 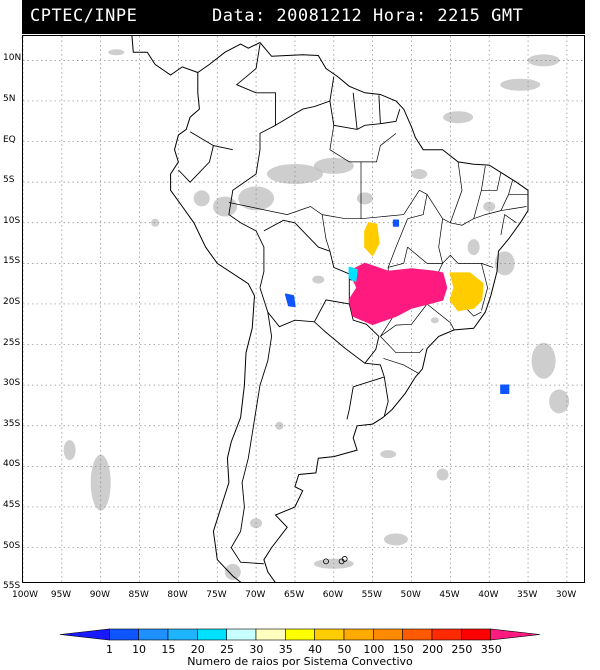 What do you see at coordinates (566, 595) in the screenshot?
I see `lon-tick-label: 30W` at bounding box center [566, 595].